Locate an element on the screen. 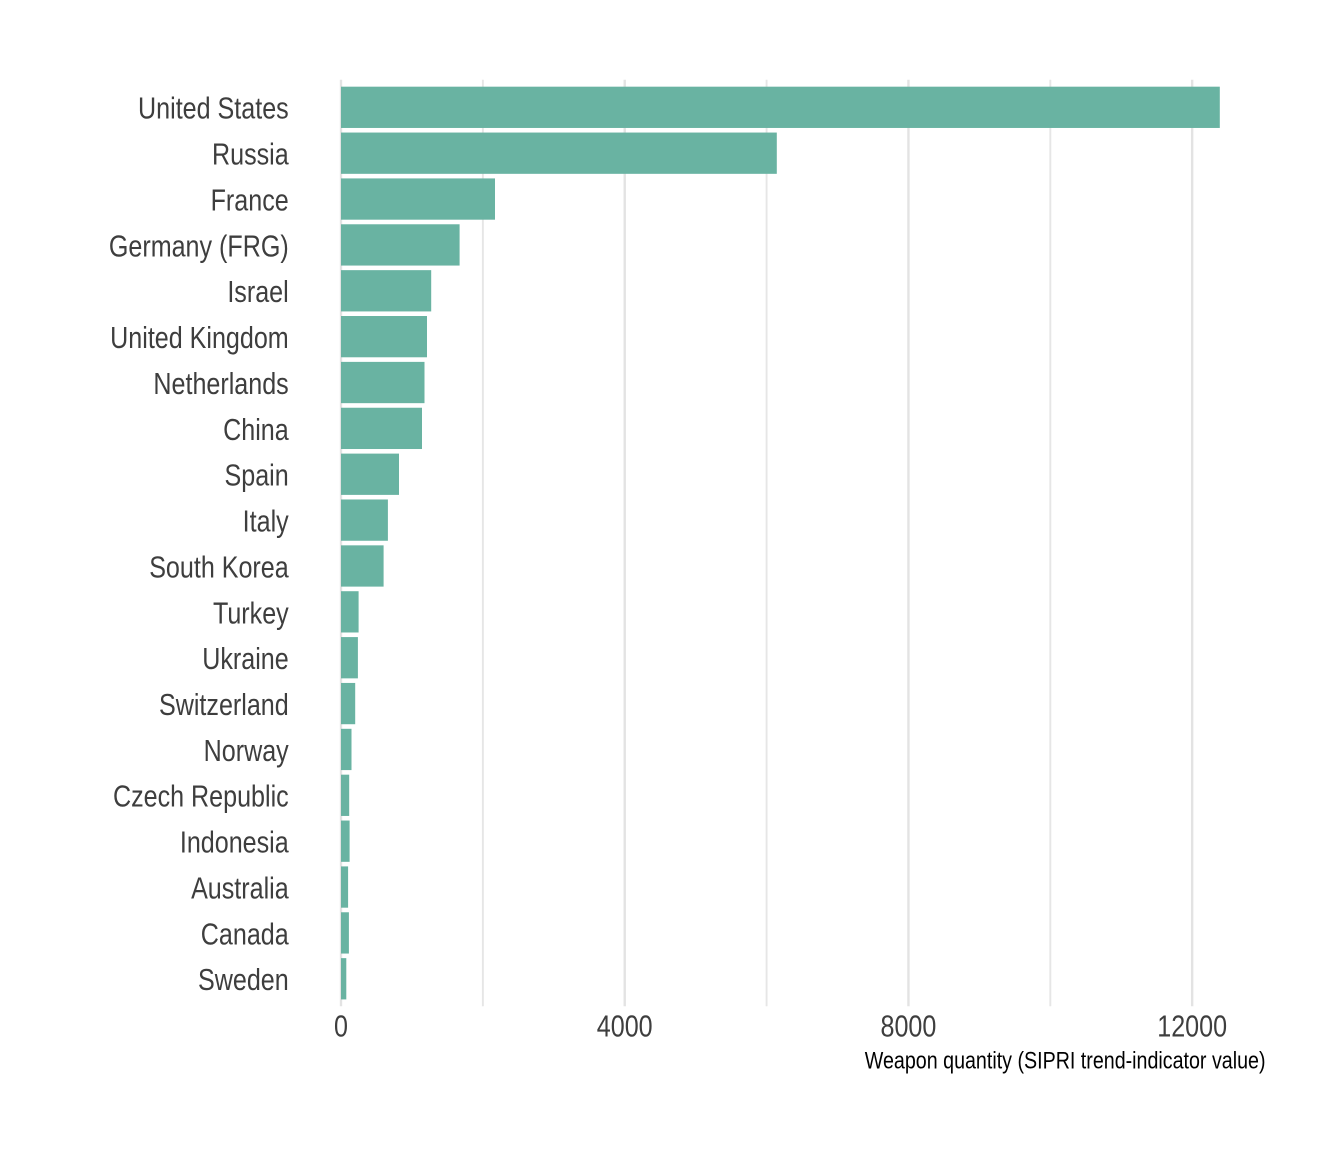 Image resolution: width=1344 pixels, height=1152 pixels. svg-text: South Korea is located at coordinates (219, 566).